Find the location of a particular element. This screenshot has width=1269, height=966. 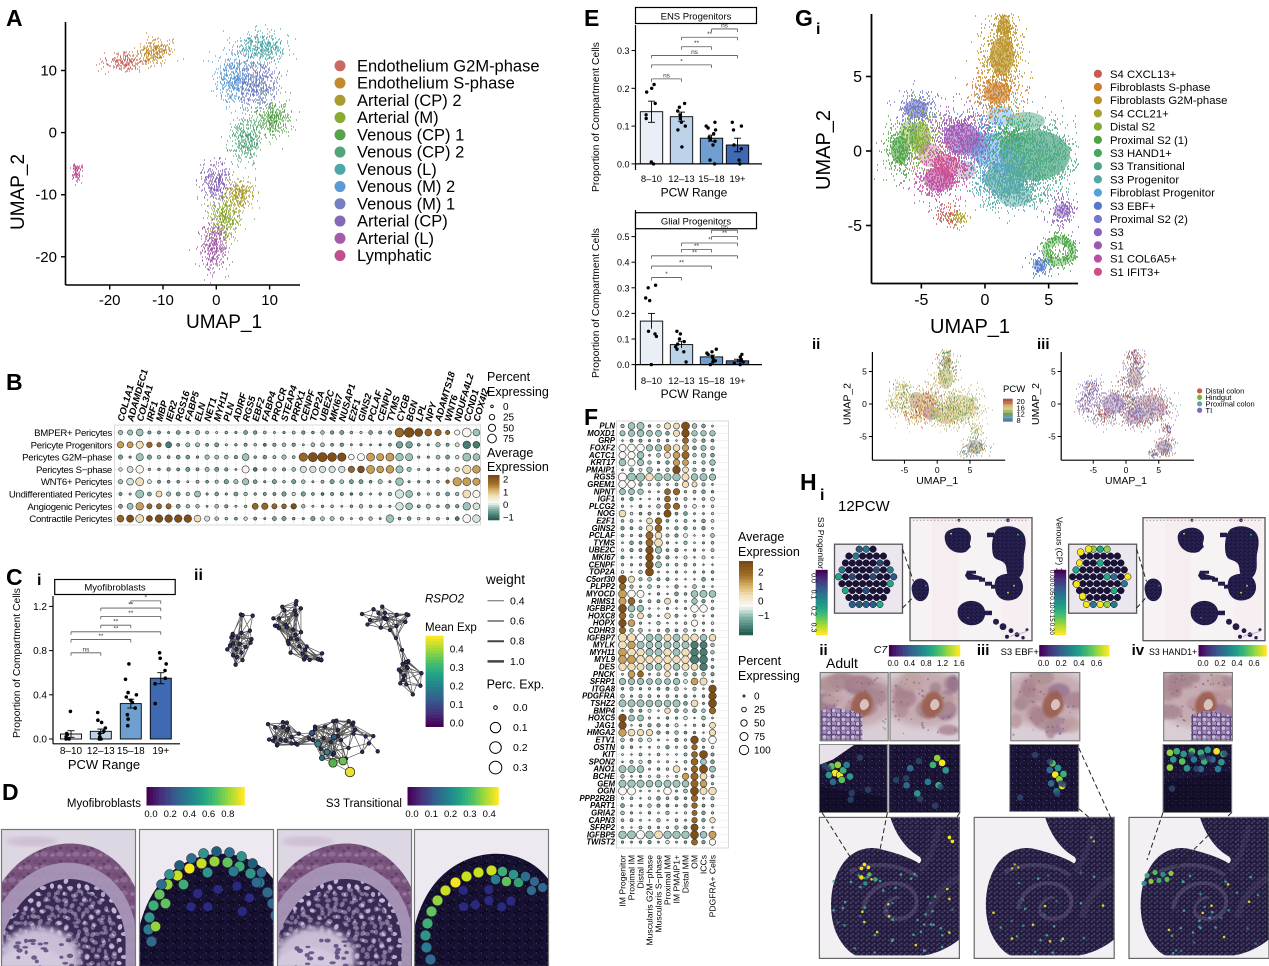

svg-text: KIT is located at coordinates (609, 754).